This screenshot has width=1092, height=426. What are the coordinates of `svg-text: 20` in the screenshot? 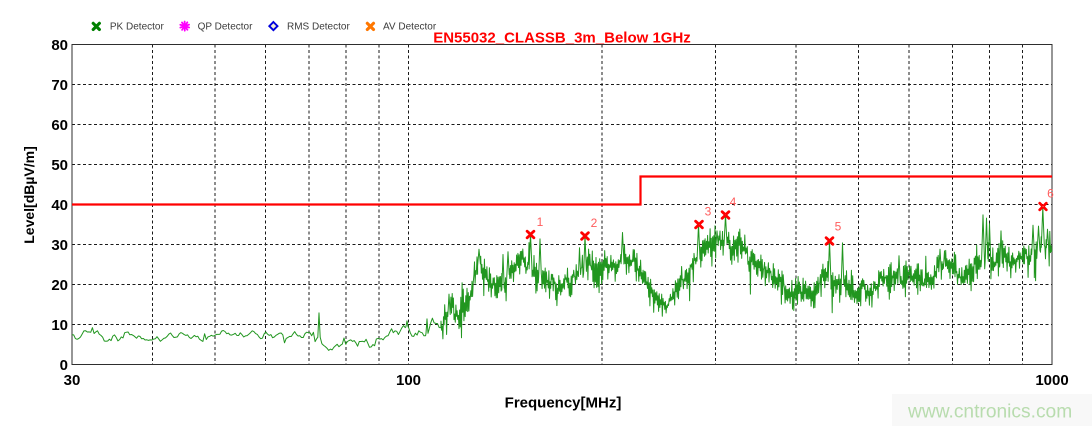 It's located at (59, 285).